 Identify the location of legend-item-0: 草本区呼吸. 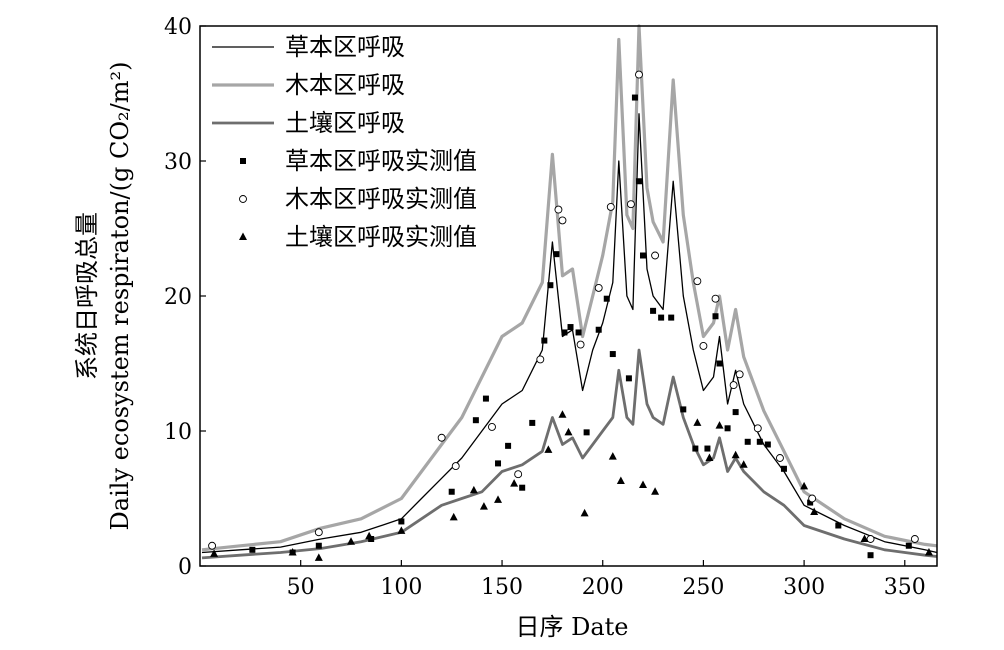
(308, 47).